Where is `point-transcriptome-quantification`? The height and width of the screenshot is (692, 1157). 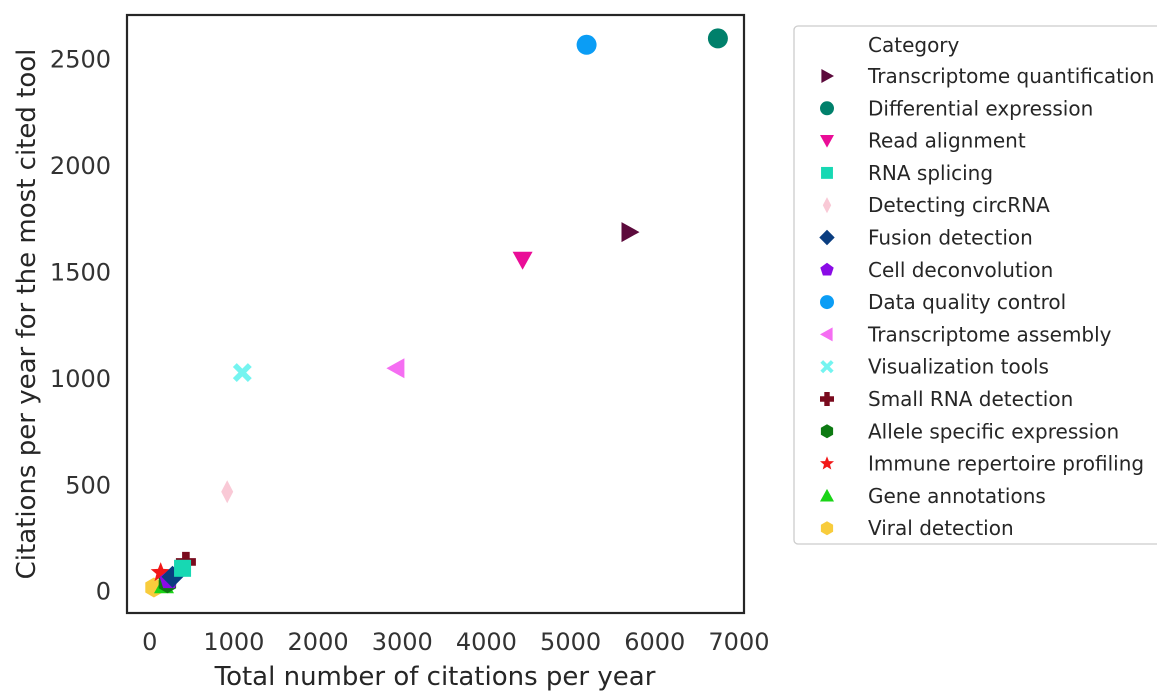 point-transcriptome-quantification is located at coordinates (631, 232).